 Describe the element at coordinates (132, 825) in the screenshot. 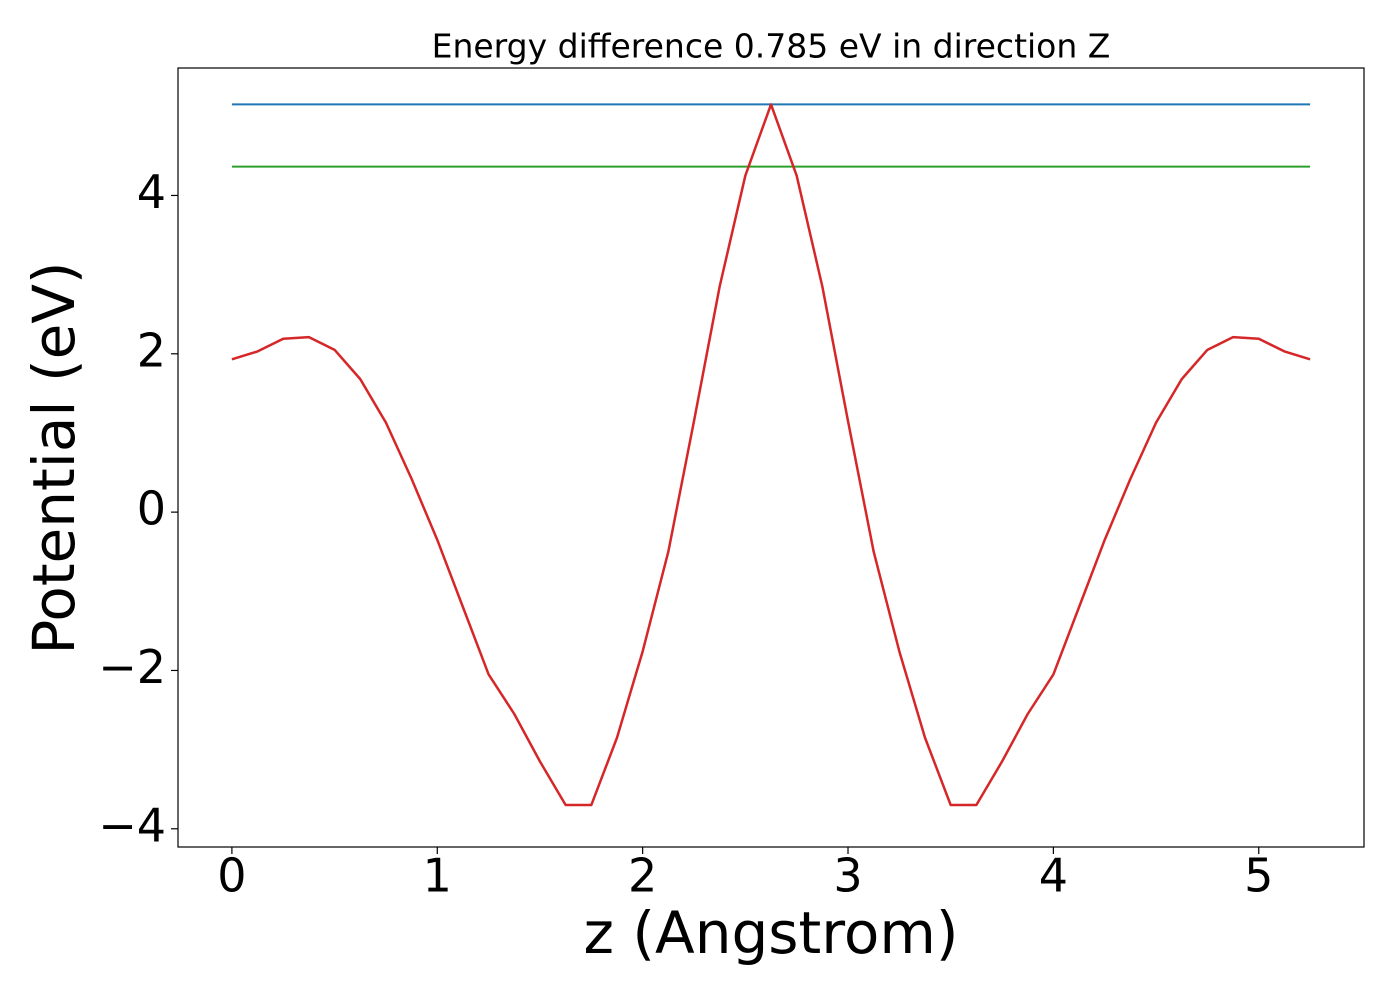

I see `y-tick-label: −4` at that location.